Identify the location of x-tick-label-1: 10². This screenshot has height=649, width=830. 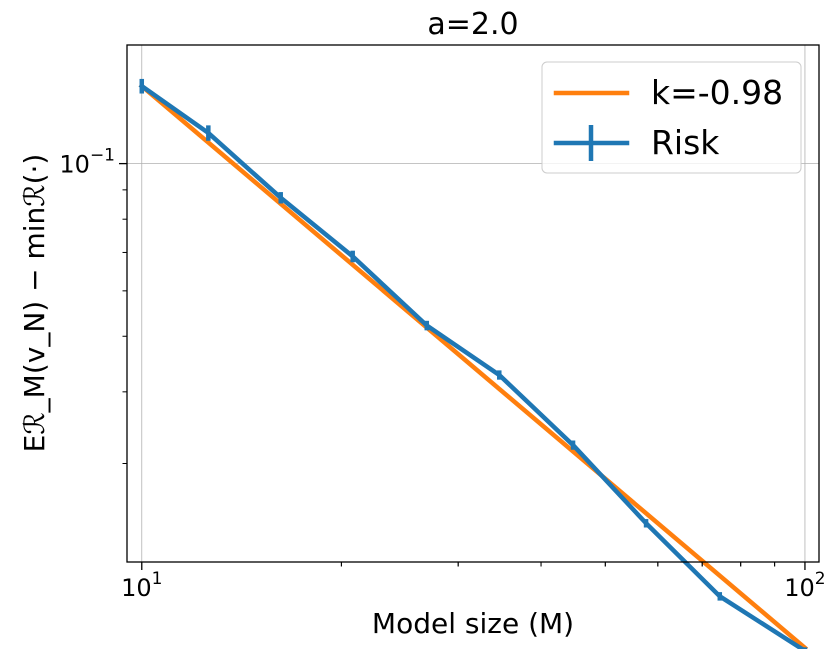
(804, 585).